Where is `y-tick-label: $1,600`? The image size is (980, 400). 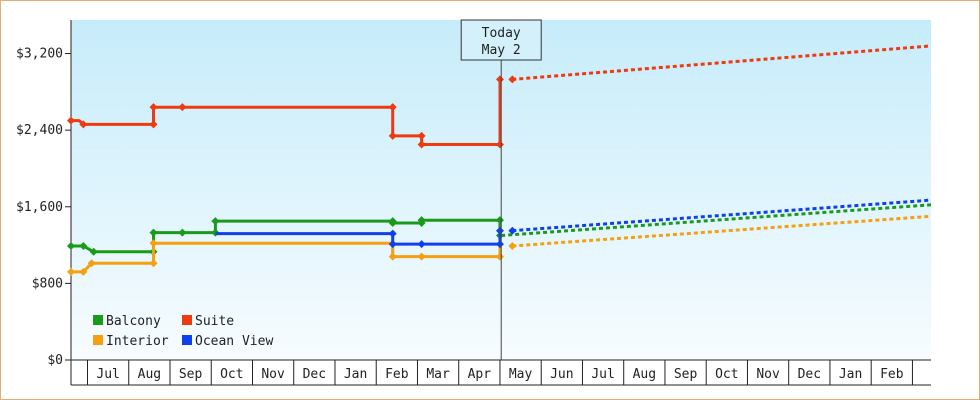
y-tick-label: $1,600 is located at coordinates (39, 207).